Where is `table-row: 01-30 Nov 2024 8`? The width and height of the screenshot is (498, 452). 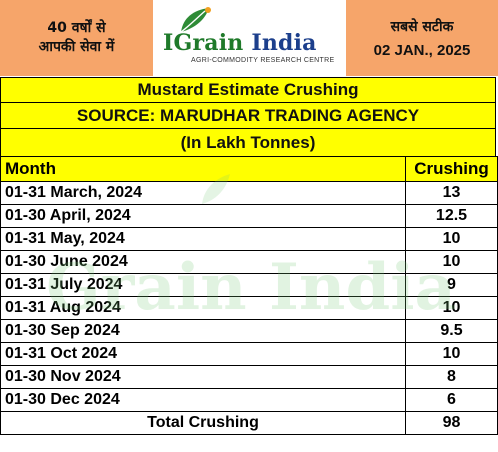 table-row: 01-30 Nov 2024 8 is located at coordinates (249, 377).